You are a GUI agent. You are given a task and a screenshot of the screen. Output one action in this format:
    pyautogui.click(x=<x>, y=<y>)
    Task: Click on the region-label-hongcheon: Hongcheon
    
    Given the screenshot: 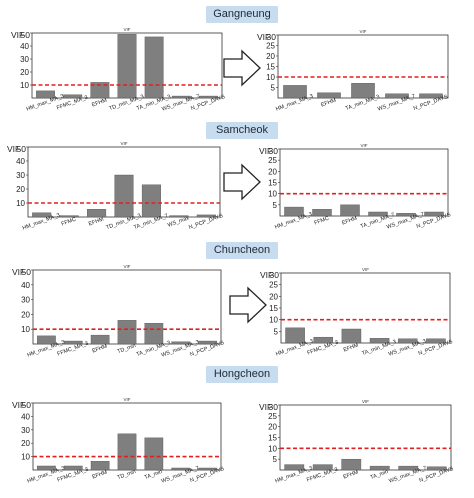 What is the action you would take?
    pyautogui.click(x=242, y=374)
    